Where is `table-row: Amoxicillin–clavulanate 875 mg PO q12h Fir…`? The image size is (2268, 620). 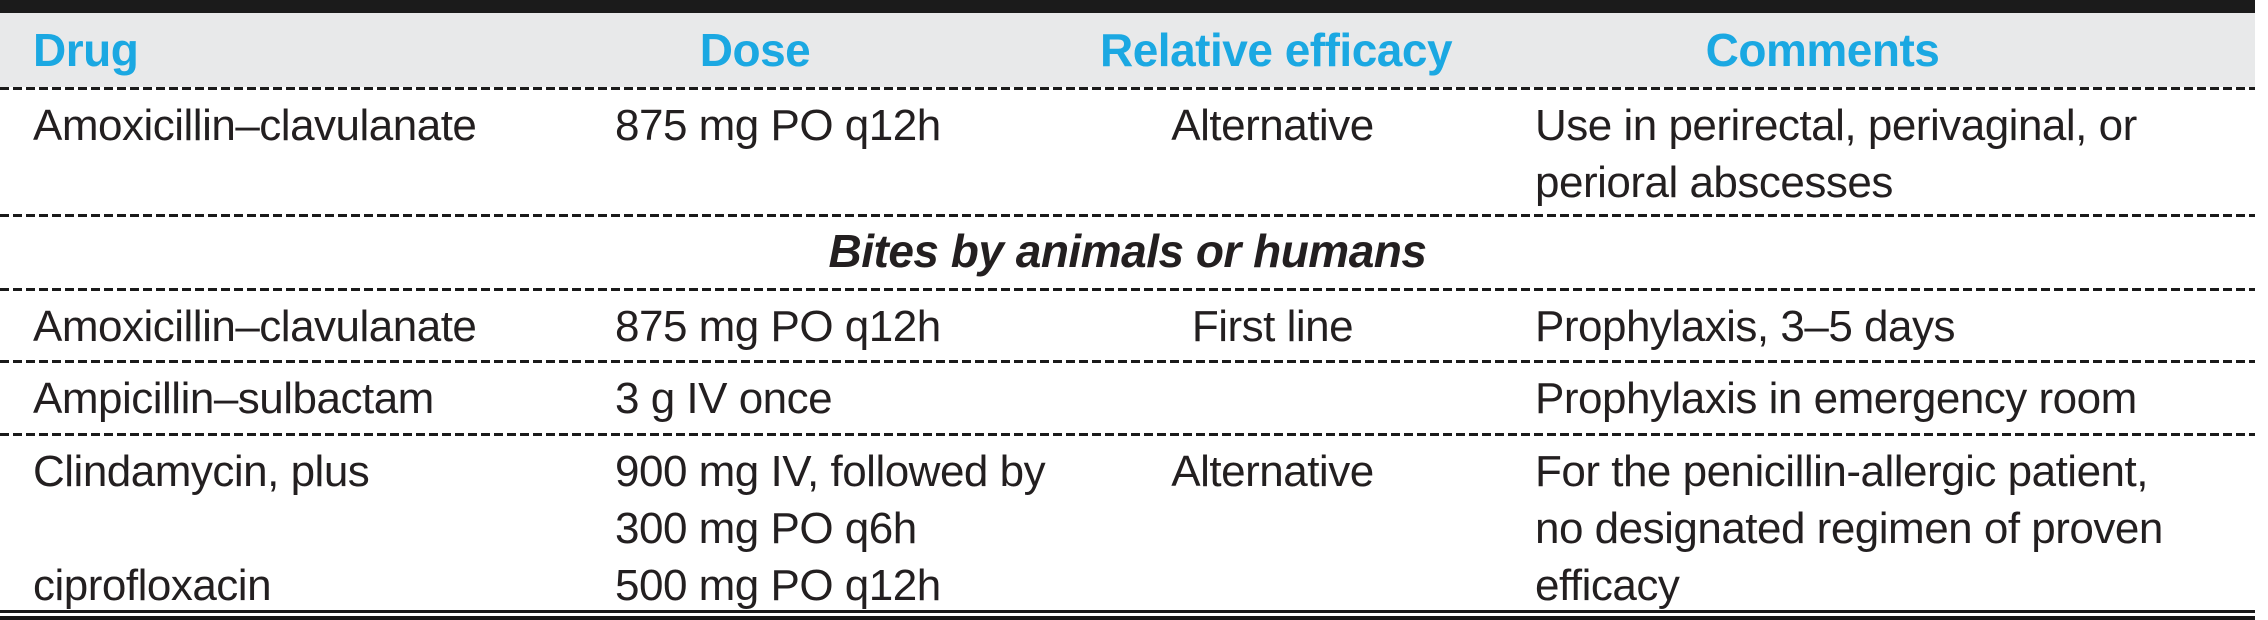
table-row: Amoxicillin–clavulanate 875 mg PO q12h Fir… is located at coordinates (1127, 324).